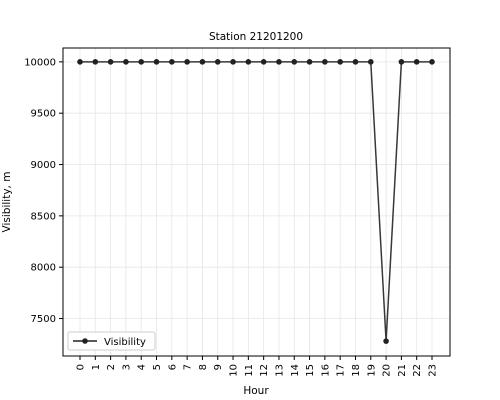 This screenshot has height=400, width=500. What do you see at coordinates (125, 342) in the screenshot?
I see `legend-label: Visibility` at bounding box center [125, 342].